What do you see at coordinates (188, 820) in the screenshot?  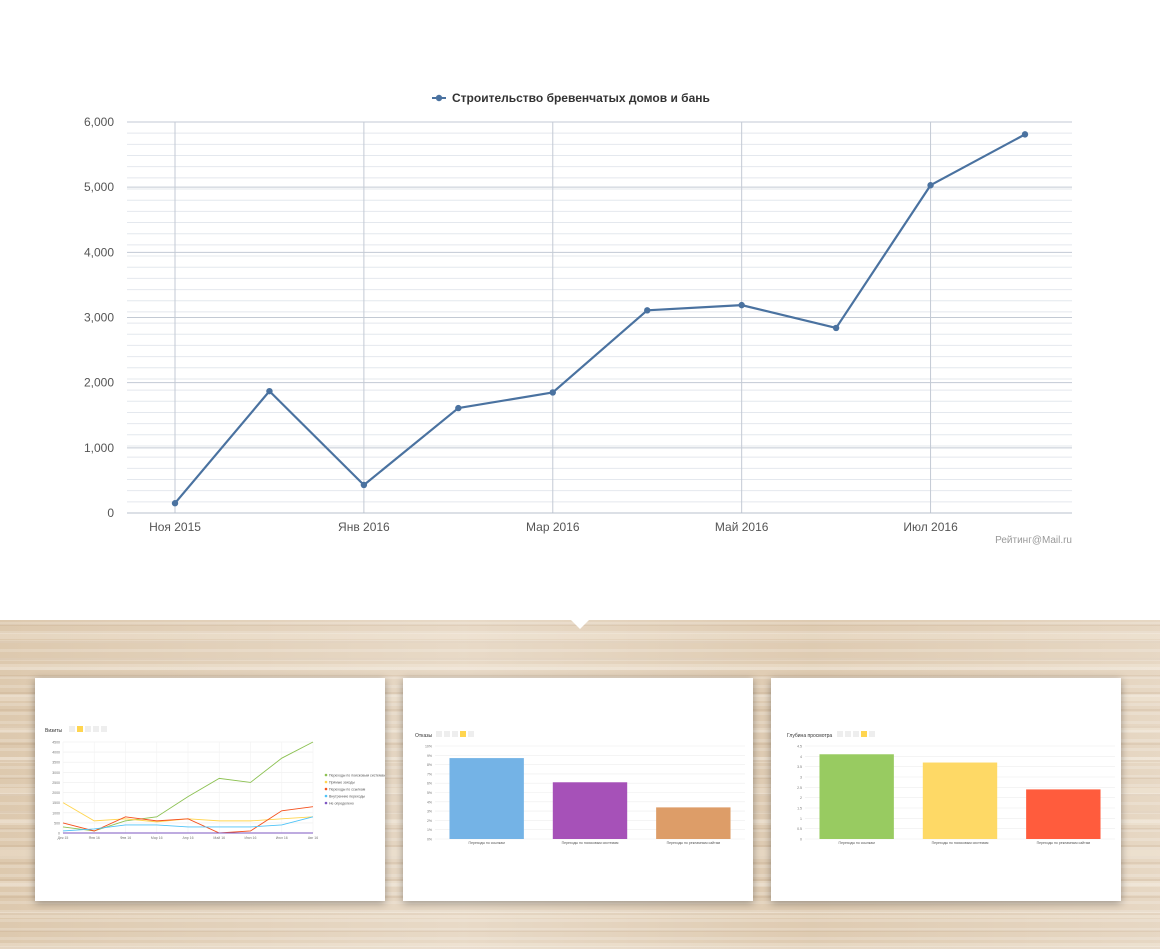 I see `series-line` at bounding box center [188, 820].